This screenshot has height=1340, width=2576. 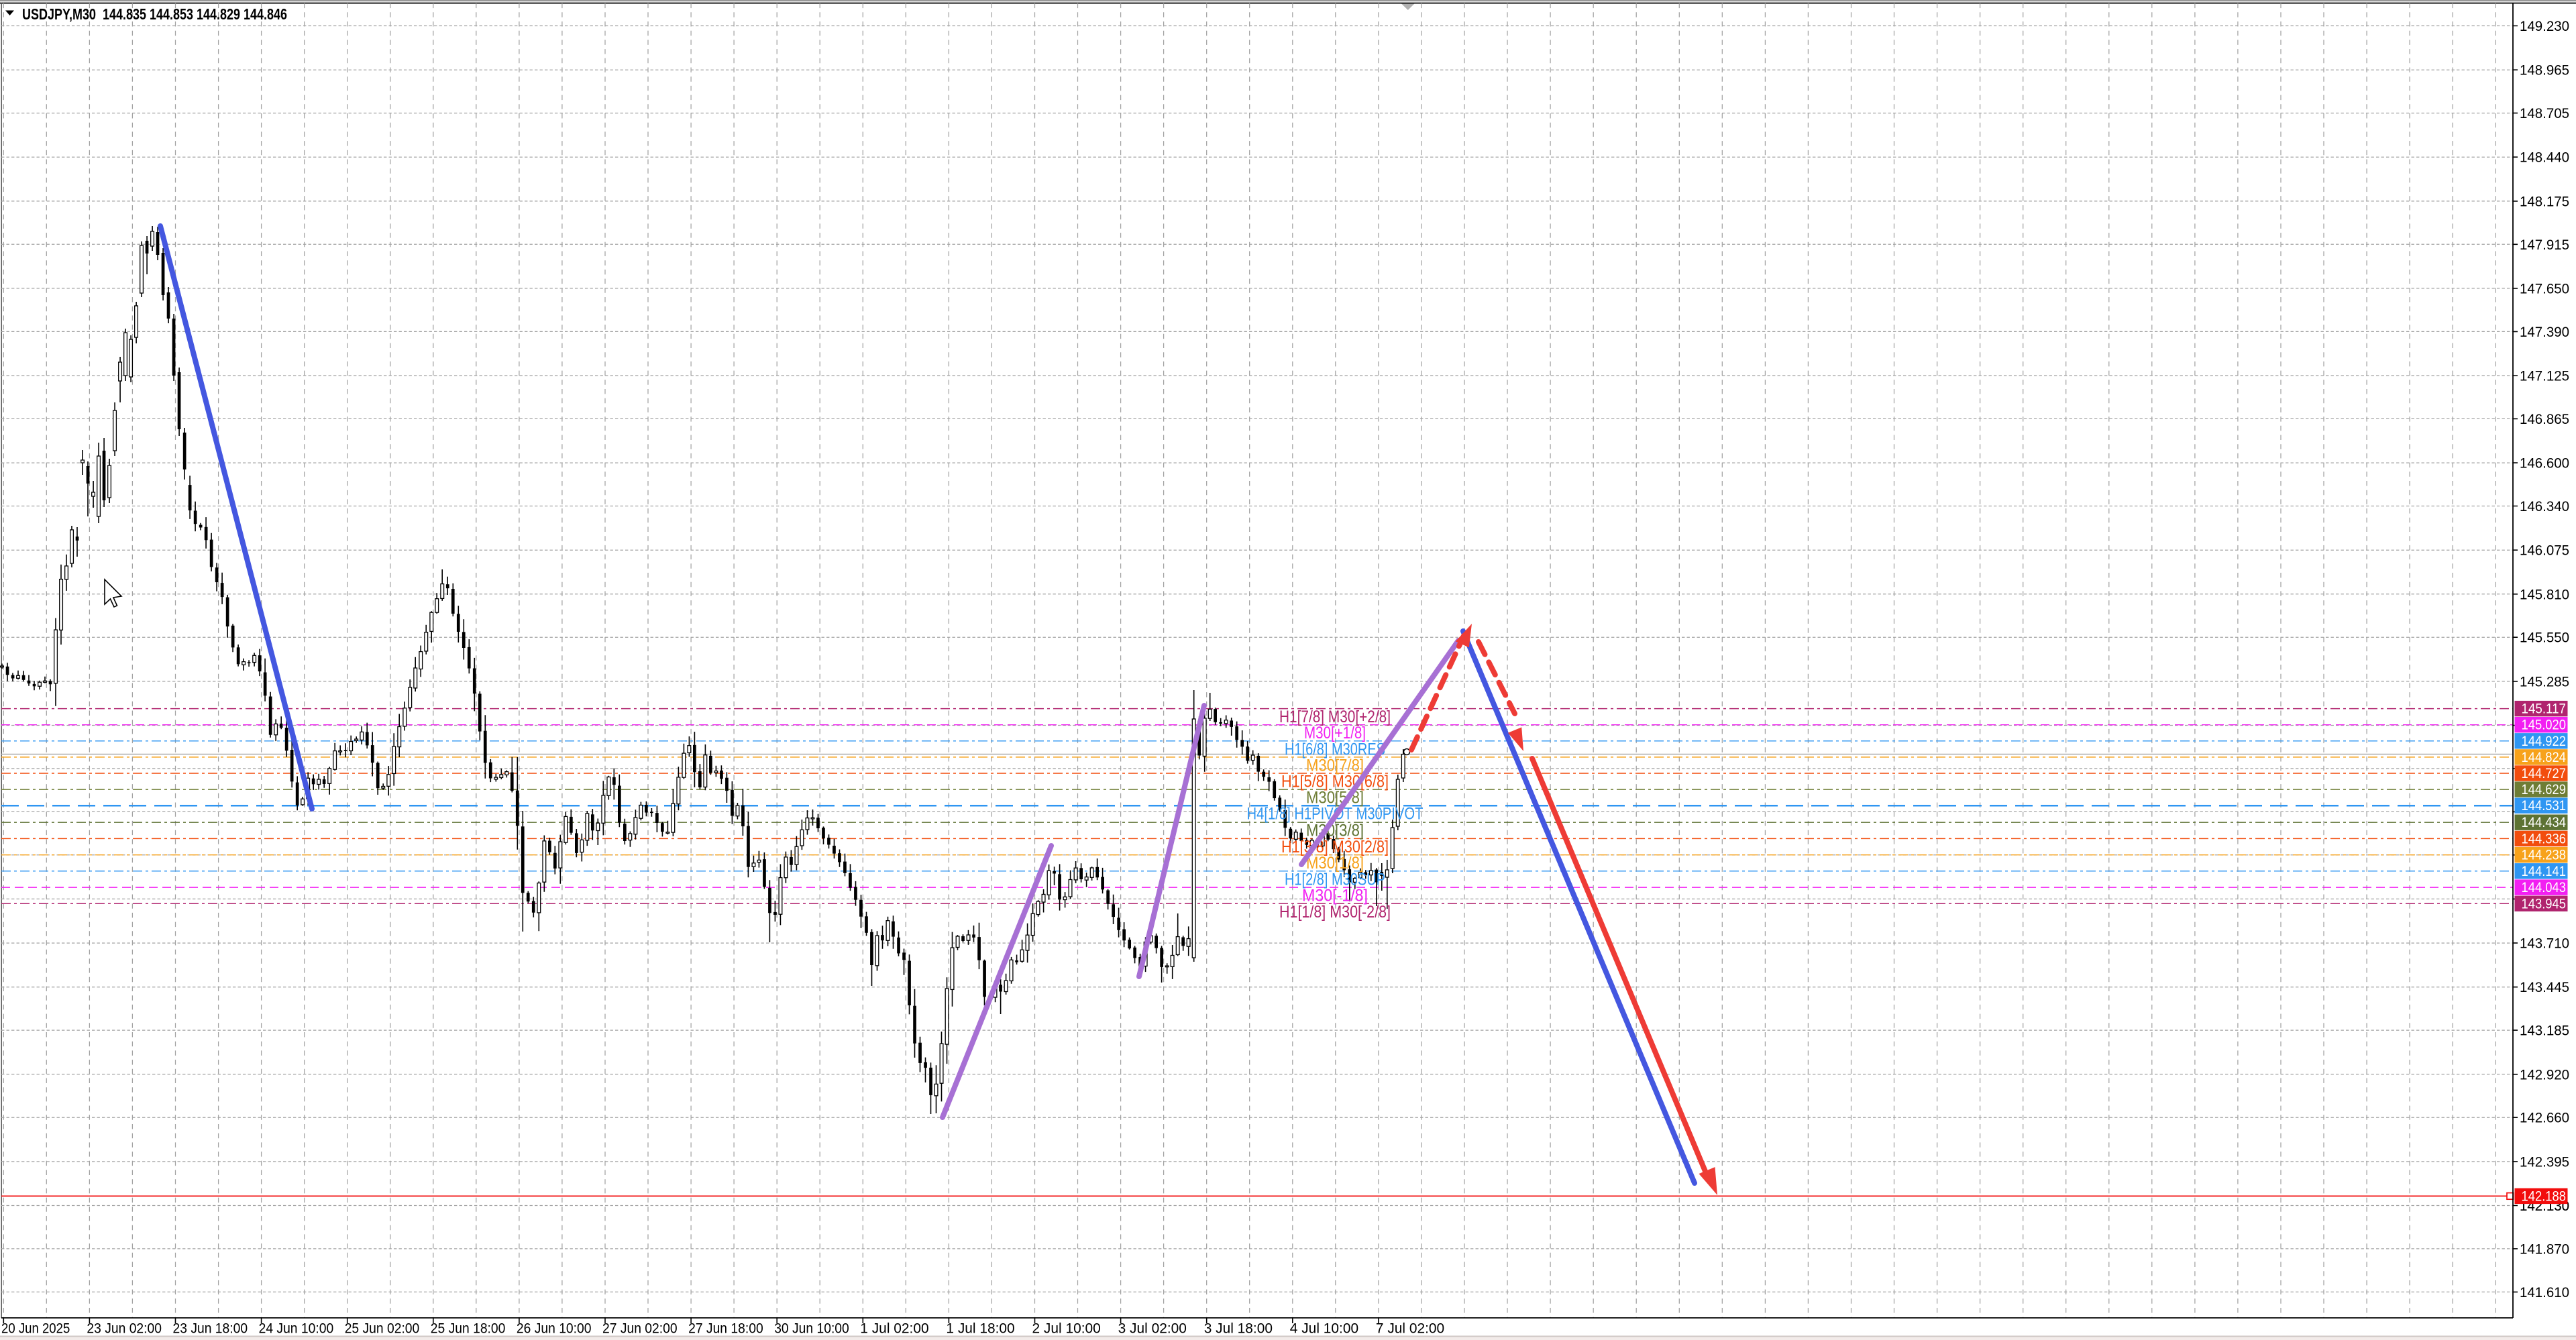 What do you see at coordinates (468, 1329) in the screenshot?
I see `svg-text: 25 Jun 18:00` at bounding box center [468, 1329].